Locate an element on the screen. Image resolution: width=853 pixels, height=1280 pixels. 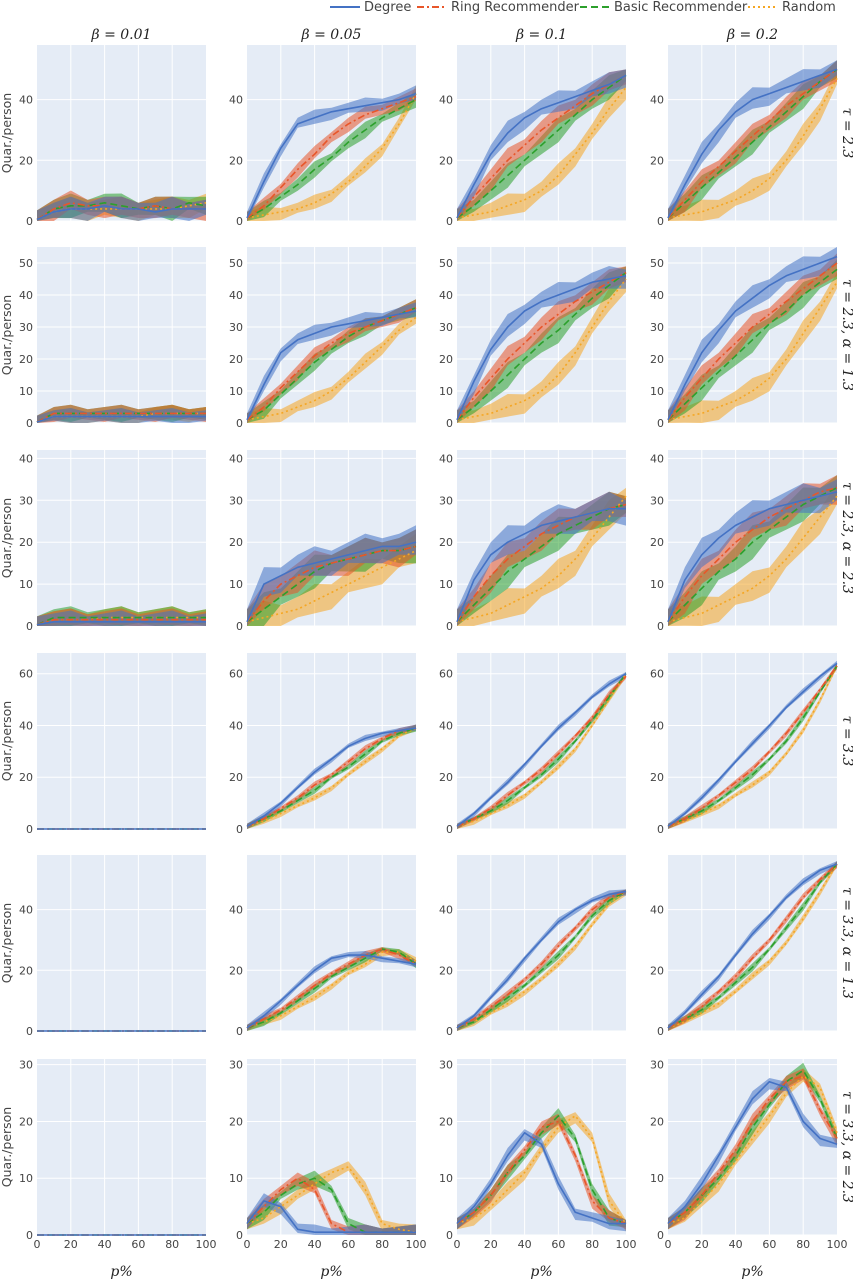
x-axis-title-0: p% is located at coordinates (121, 1272).